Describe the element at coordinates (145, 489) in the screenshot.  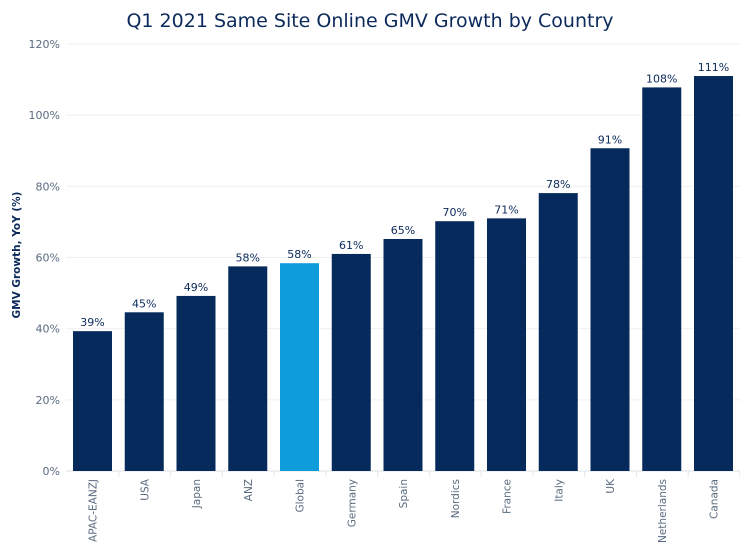
I see `x-tick-label: USA` at that location.